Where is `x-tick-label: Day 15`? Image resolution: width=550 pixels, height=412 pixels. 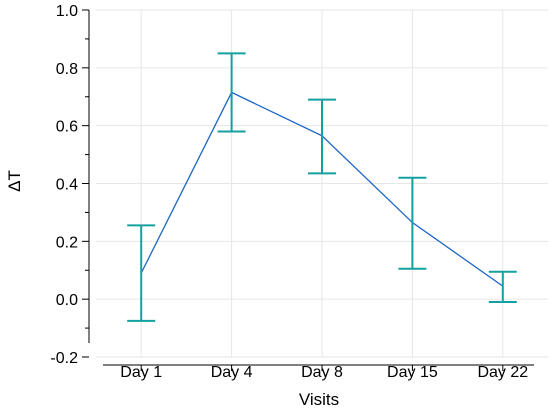
x-tick-label: Day 15 is located at coordinates (412, 372).